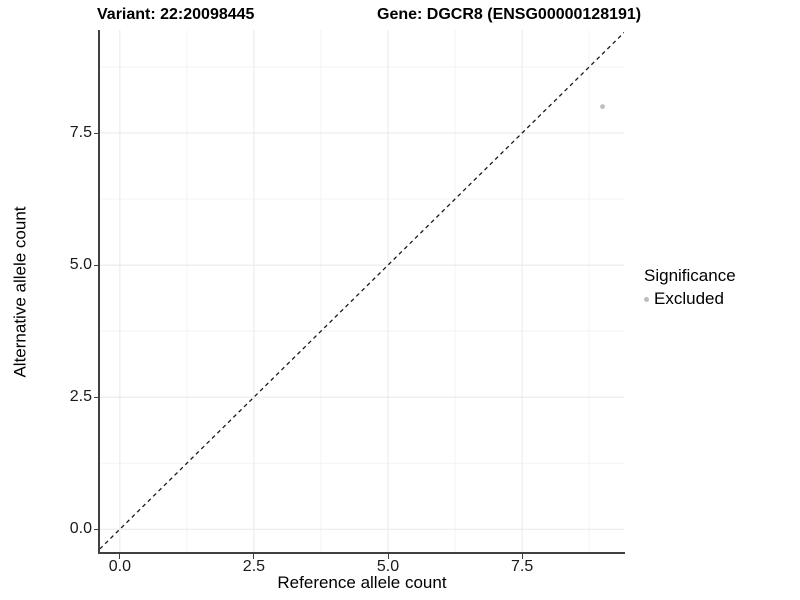  Describe the element at coordinates (602, 107) in the screenshot. I see `data-point` at that location.